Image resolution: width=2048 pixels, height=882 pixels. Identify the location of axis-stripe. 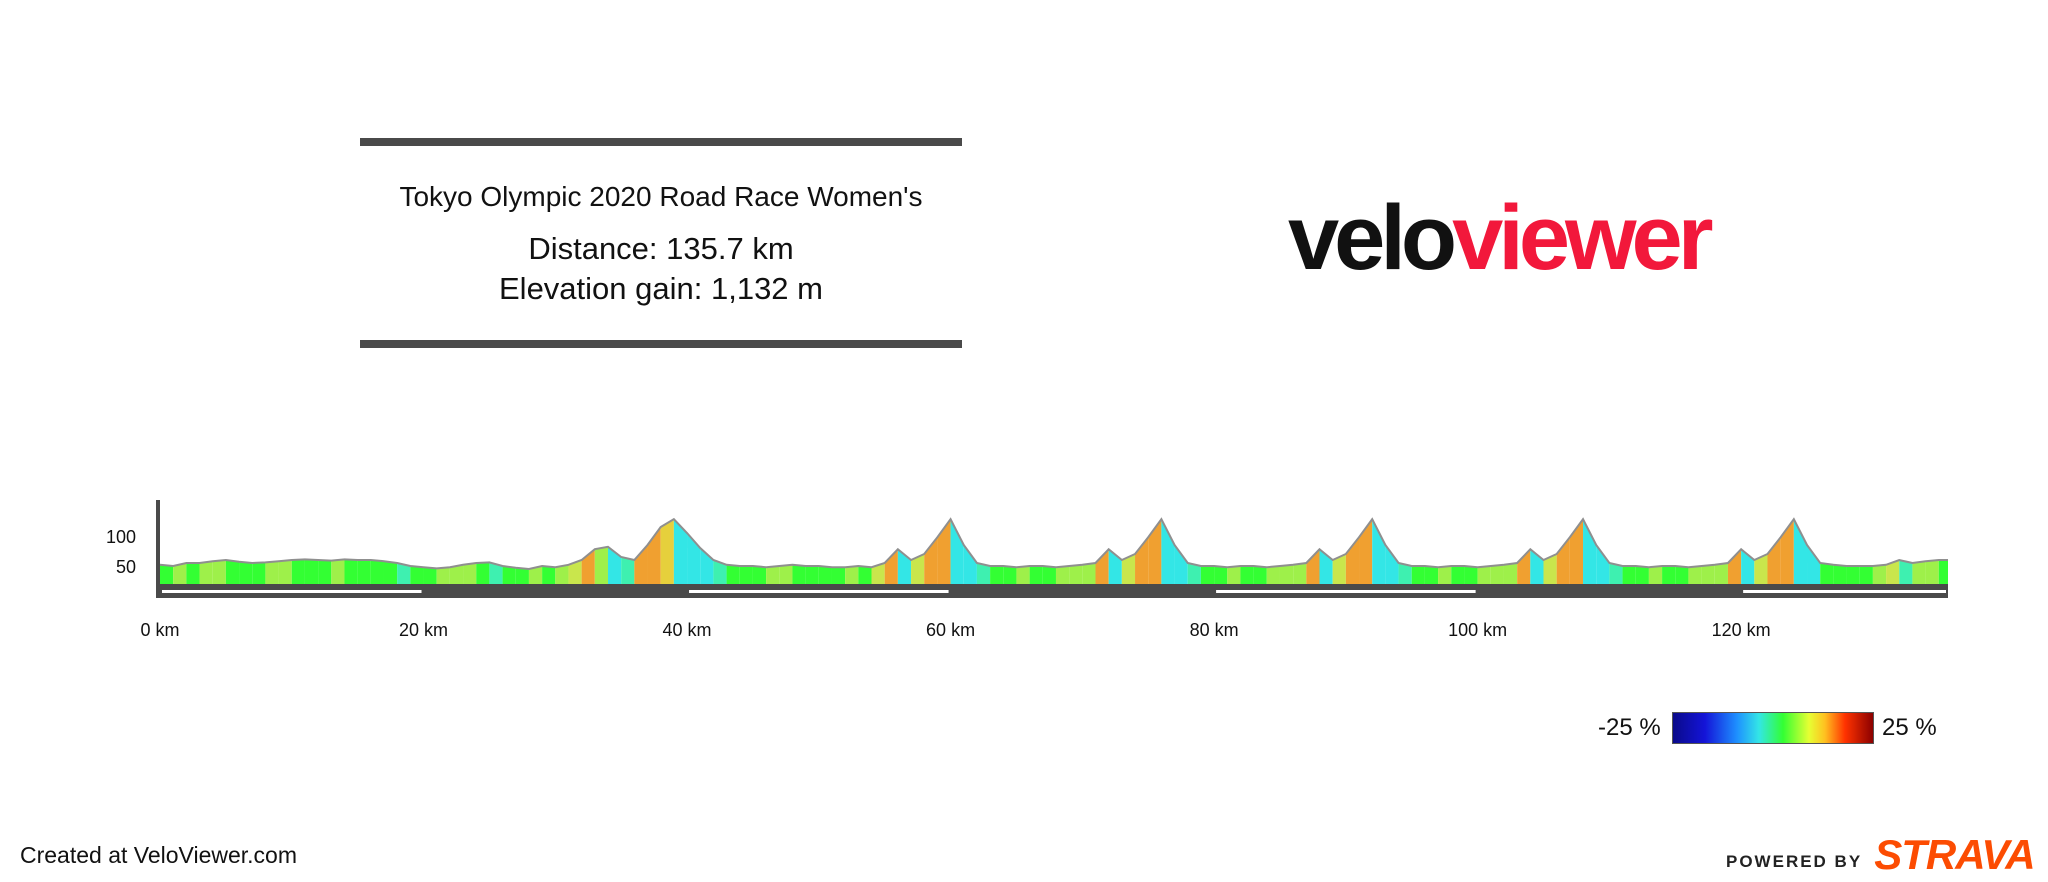
(1346, 591).